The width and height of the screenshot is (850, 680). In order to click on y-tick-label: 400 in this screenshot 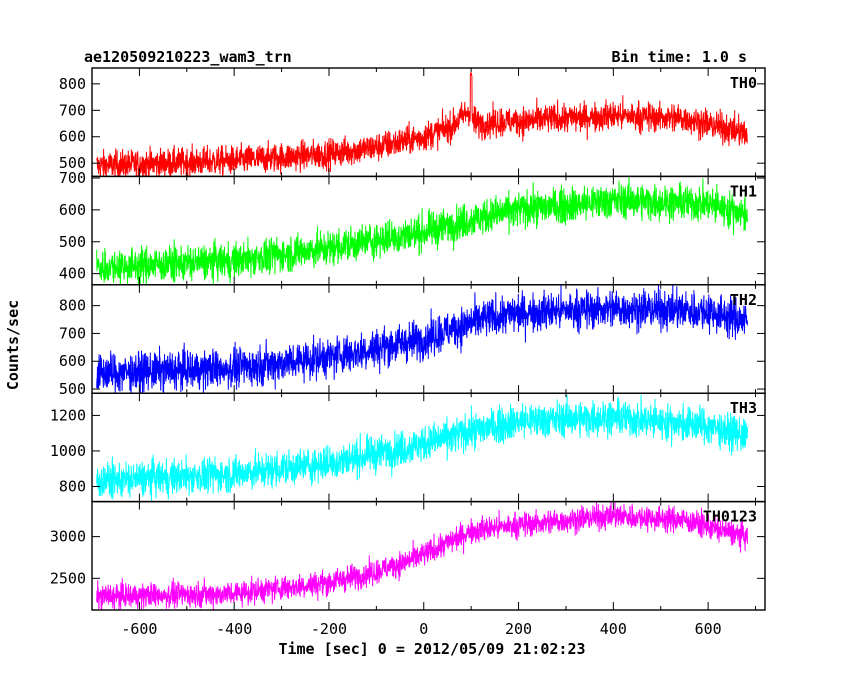, I will do `click(72, 274)`.